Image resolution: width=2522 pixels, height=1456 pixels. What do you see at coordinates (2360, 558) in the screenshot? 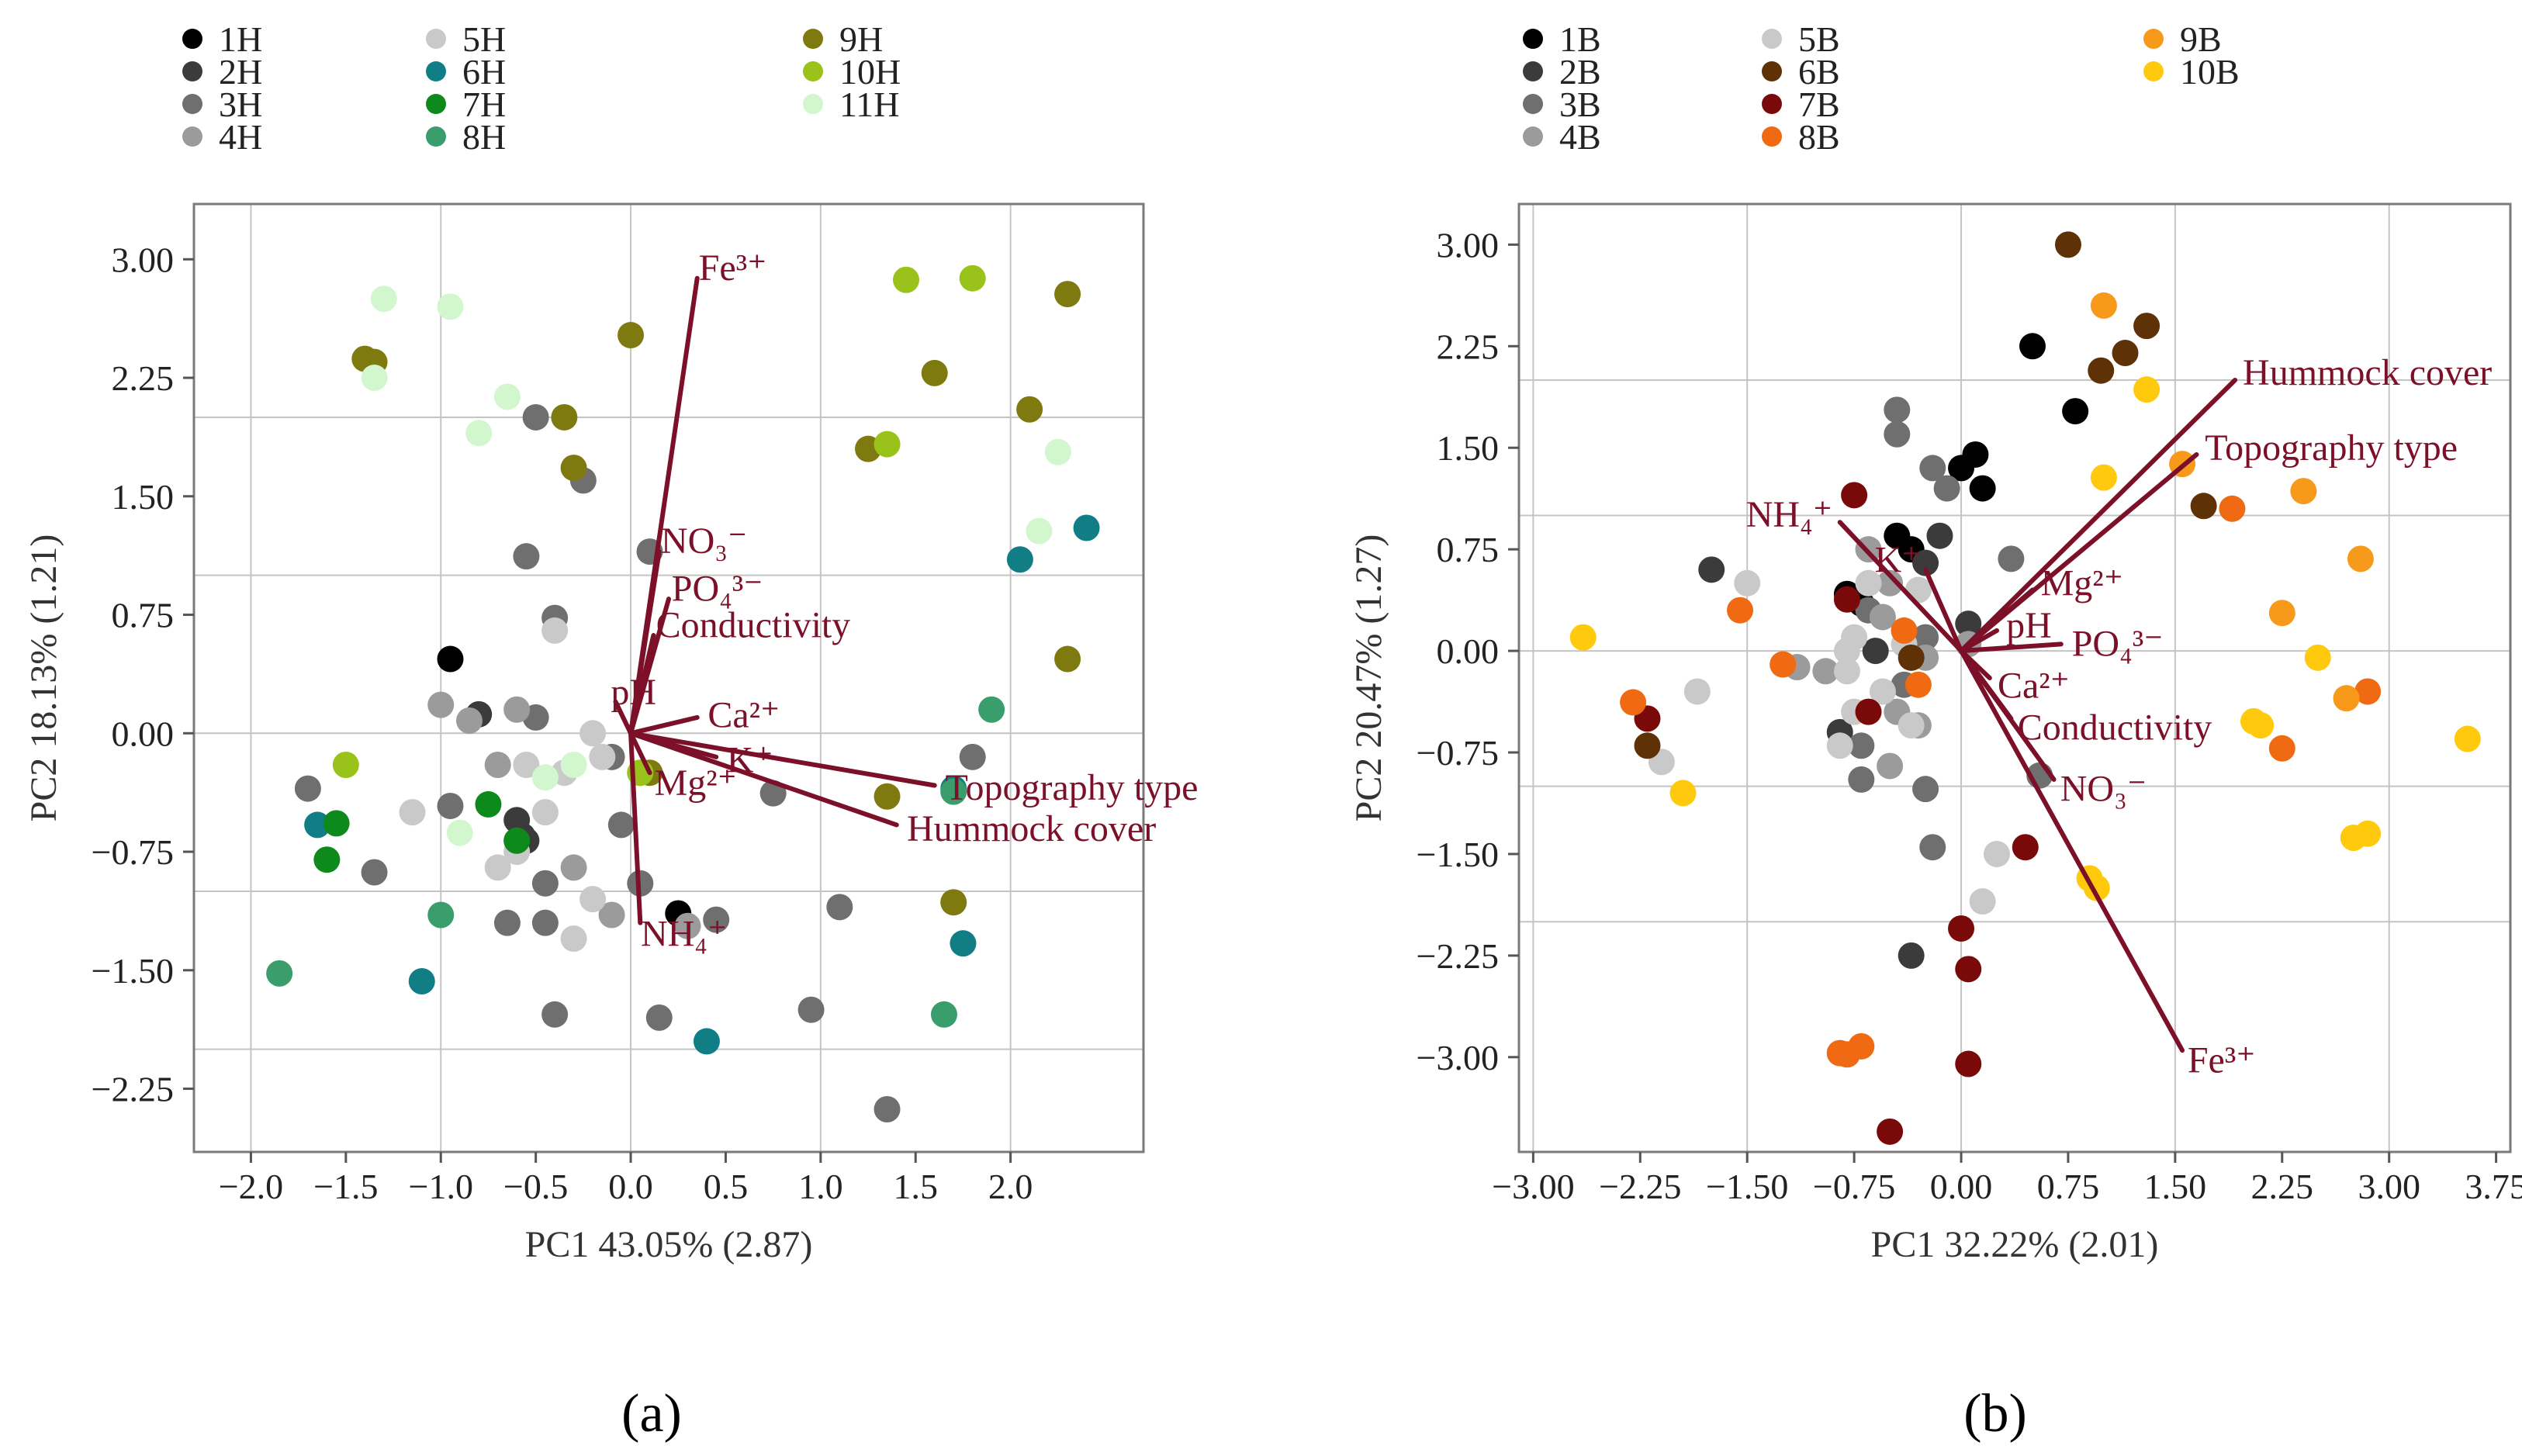
I see `point-9B` at bounding box center [2360, 558].